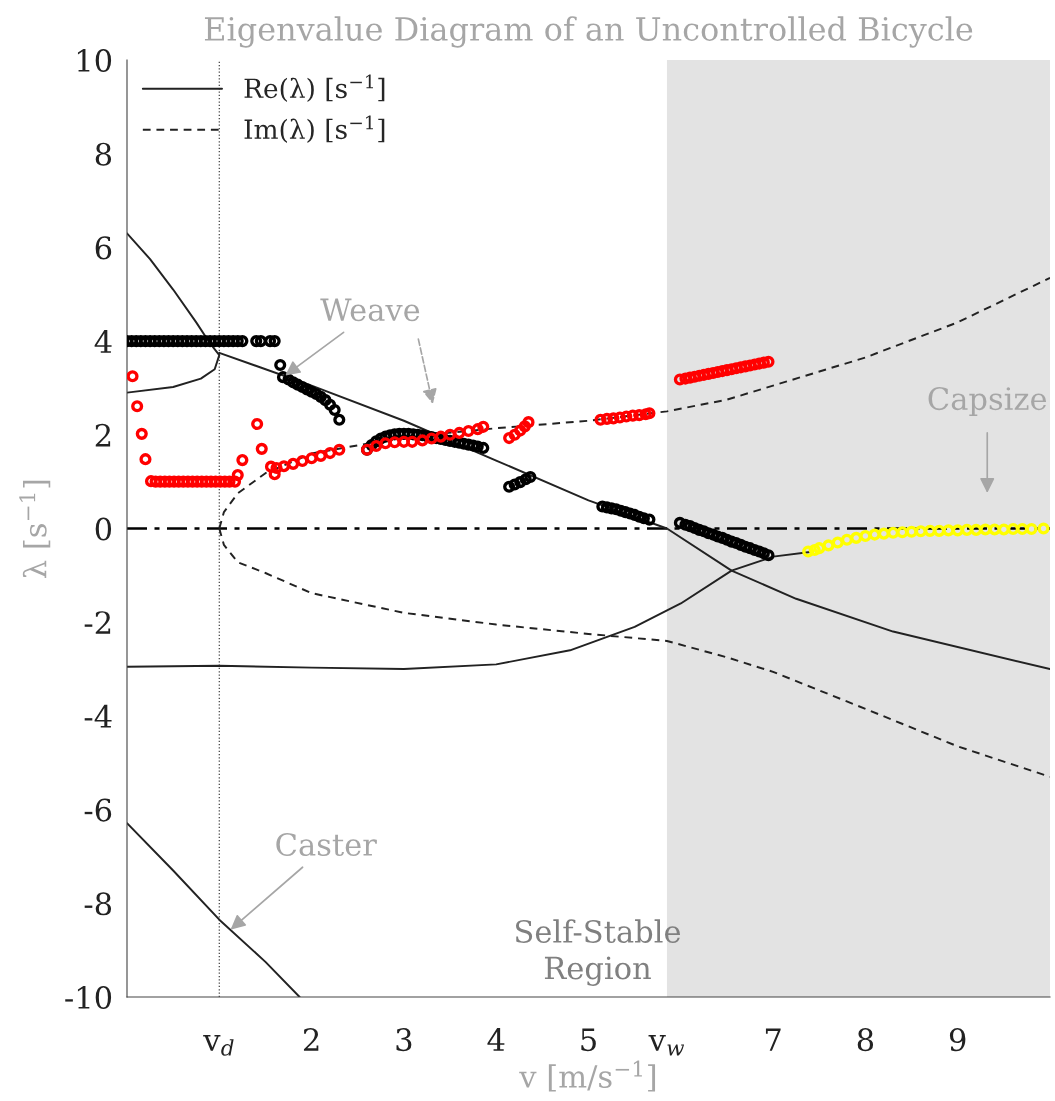 This screenshot has height=1101, width=1055. I want to click on annotation: Caster, so click(326, 844).